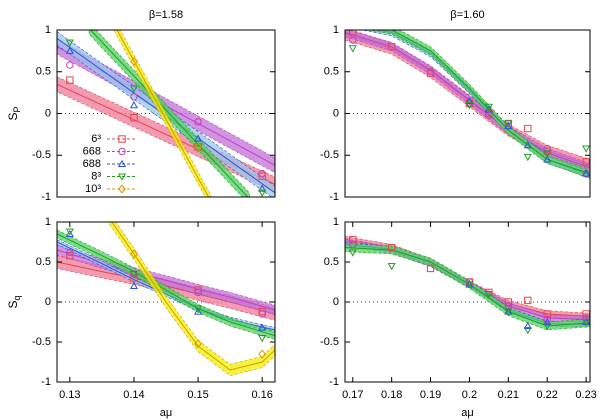 Image resolution: width=600 pixels, height=420 pixels. What do you see at coordinates (469, 395) in the screenshot?
I see `x-tick-label: 0.2` at bounding box center [469, 395].